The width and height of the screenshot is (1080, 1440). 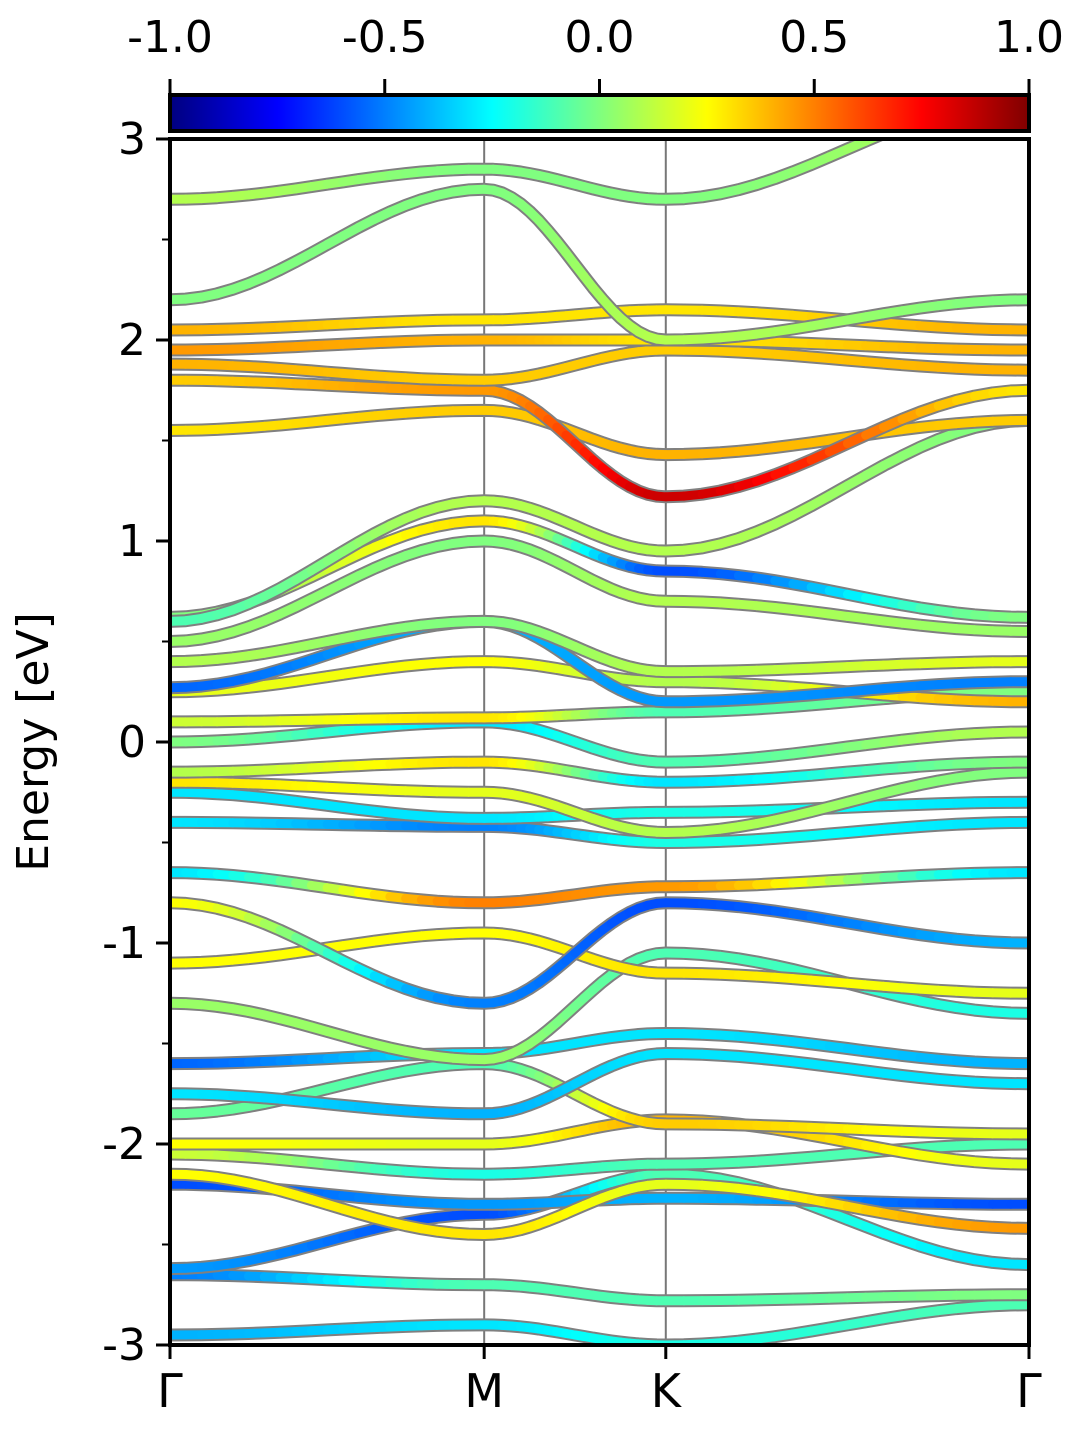 I want to click on colorbar-tick-label: -1.0, so click(x=170, y=37).